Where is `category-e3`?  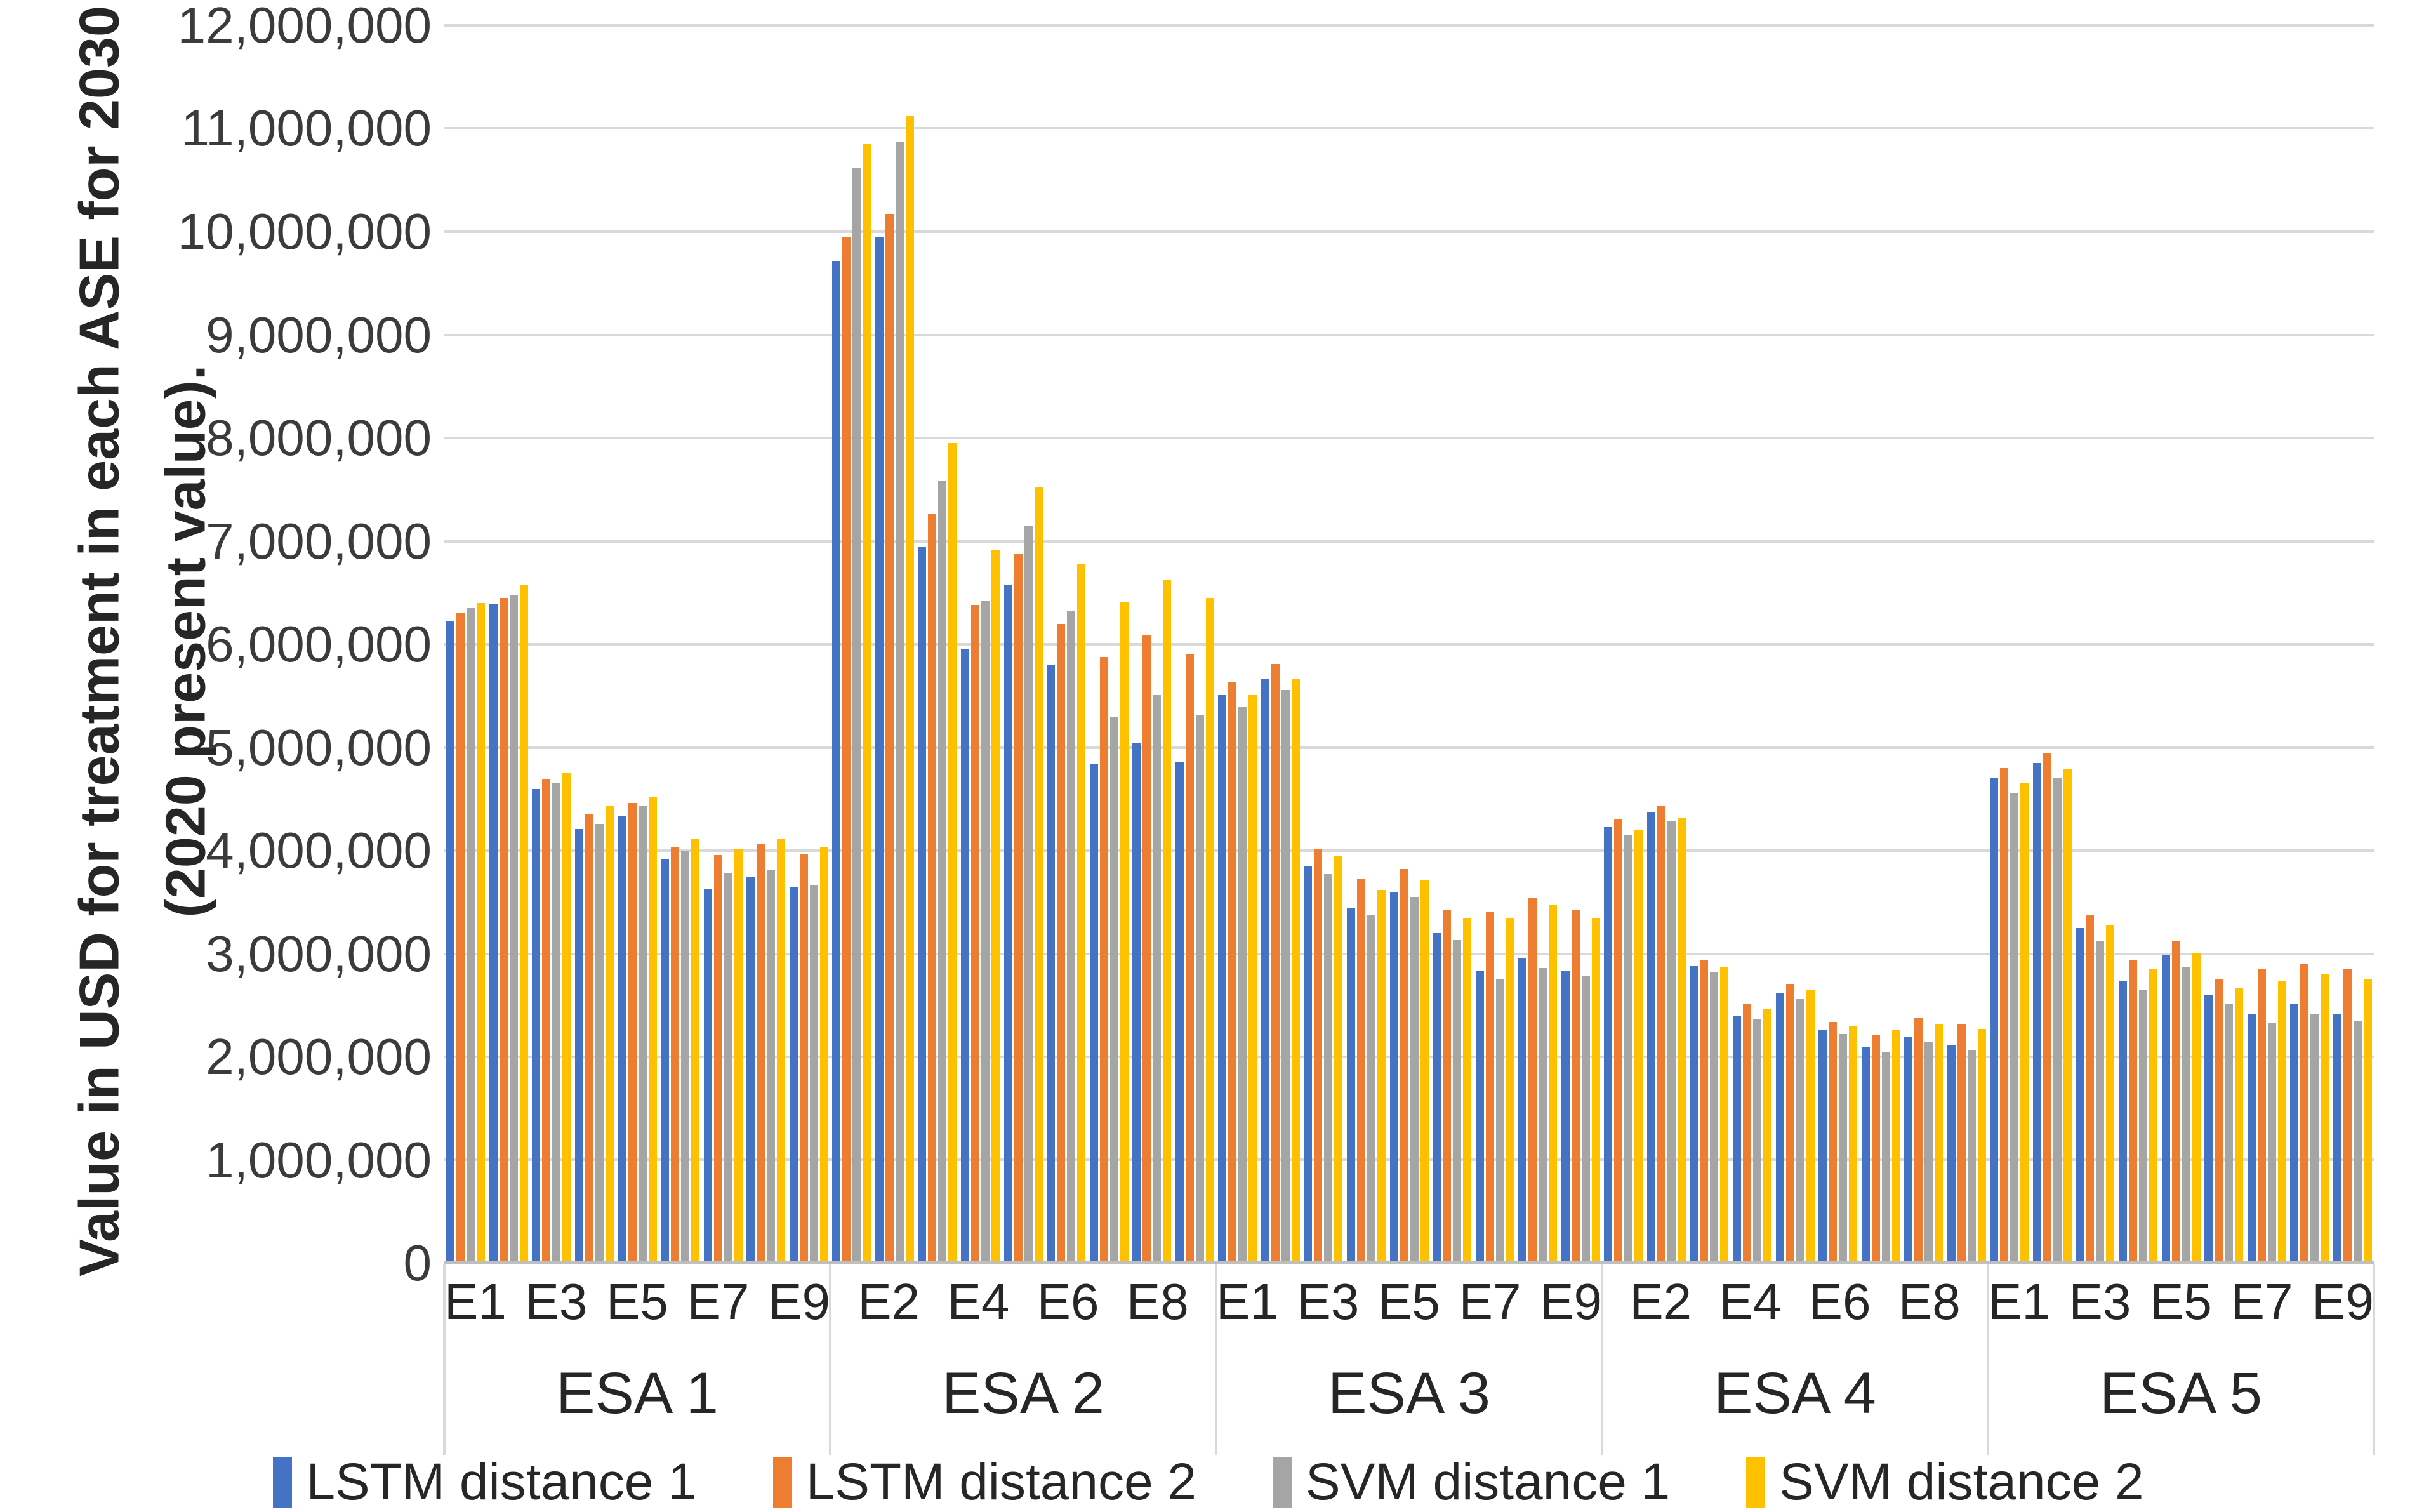 category-e3 is located at coordinates (937, 644).